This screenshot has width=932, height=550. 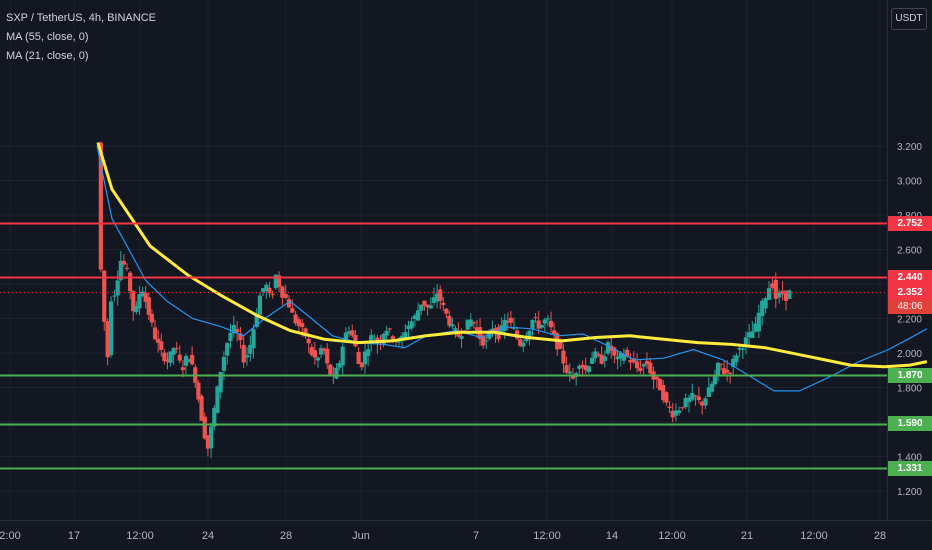 I want to click on chart-title: SXP / TetherUS, 4h, BINANCE, so click(x=81, y=18).